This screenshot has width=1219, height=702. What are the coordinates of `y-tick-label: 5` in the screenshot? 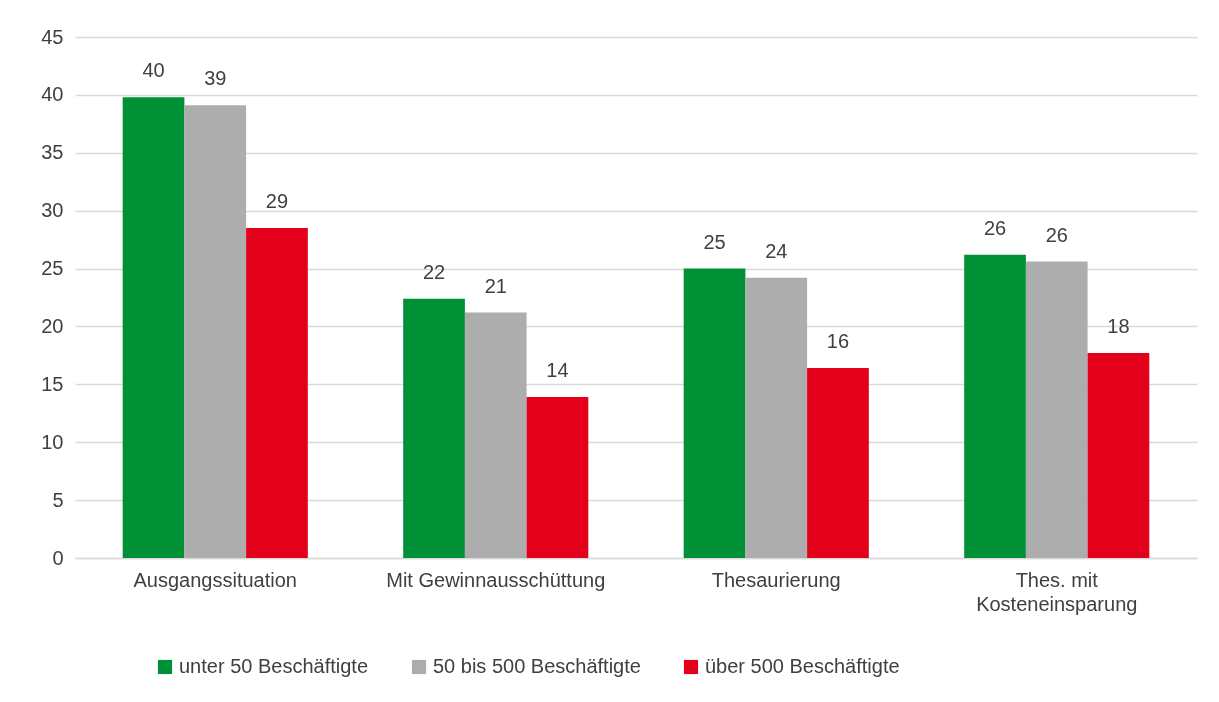 It's located at (58, 499).